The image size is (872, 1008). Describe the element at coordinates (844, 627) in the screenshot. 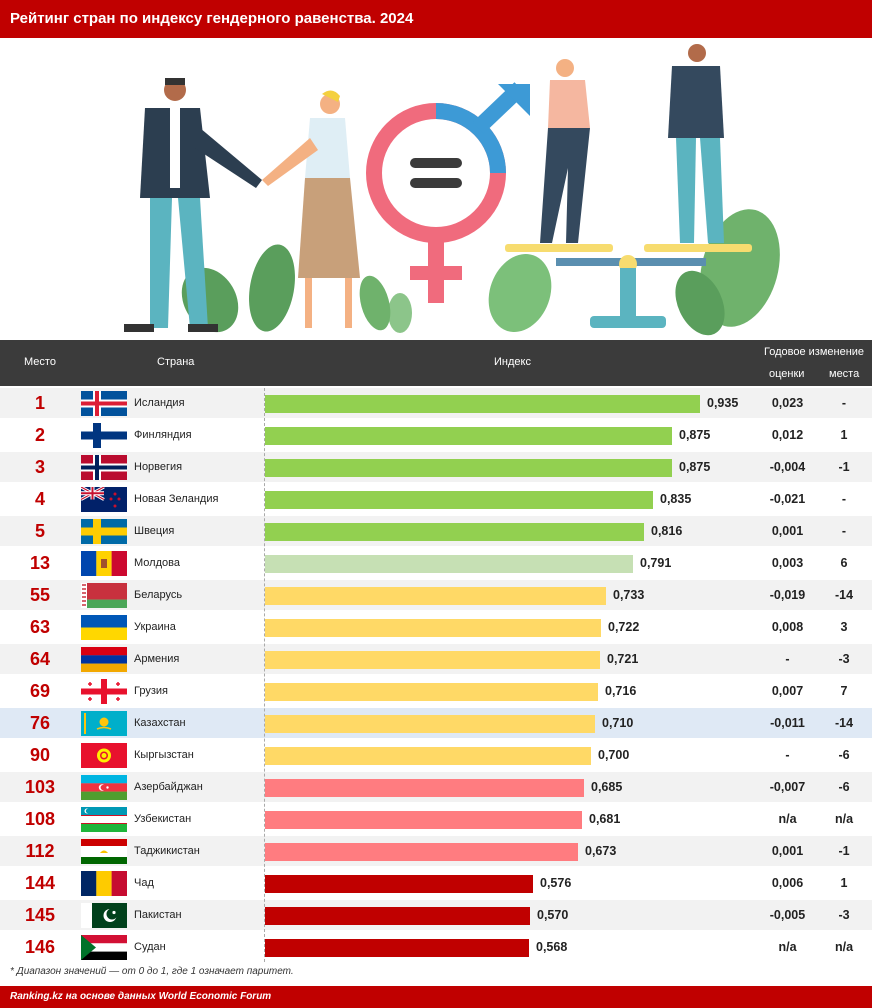

I see `place-change: 3` at that location.